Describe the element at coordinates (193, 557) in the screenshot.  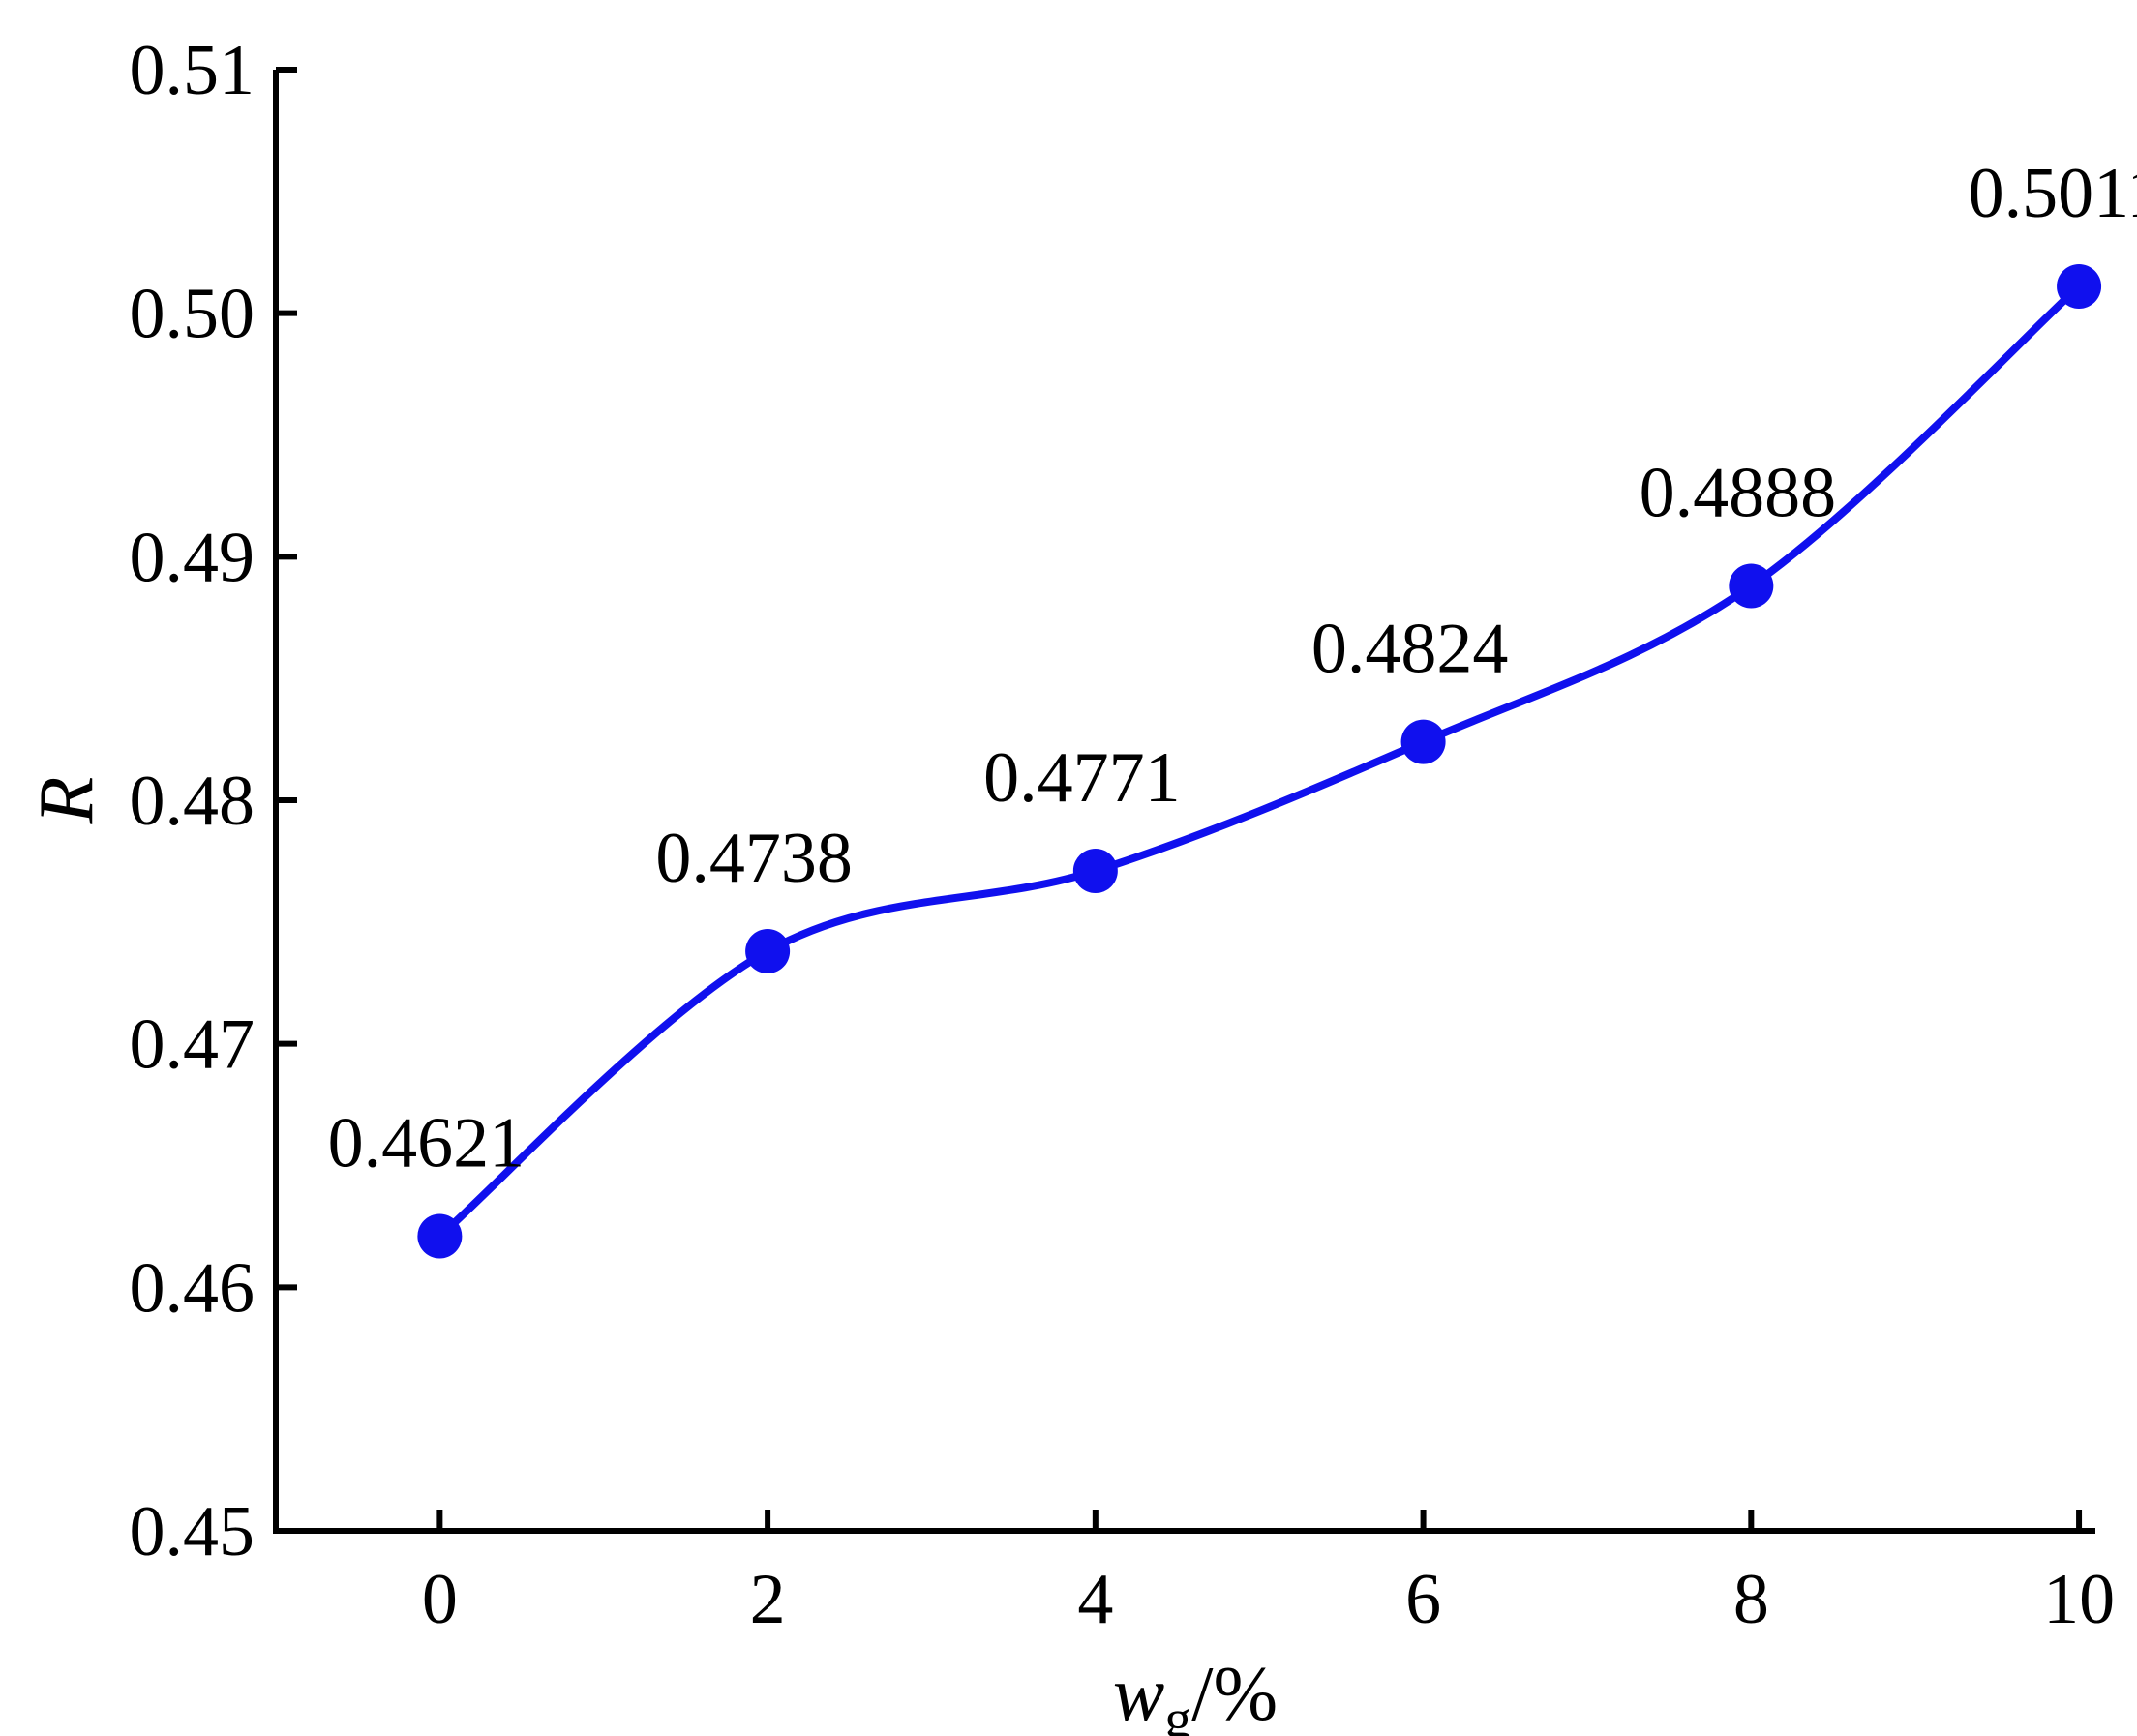
I see `y-tick-label: 0.49` at that location.